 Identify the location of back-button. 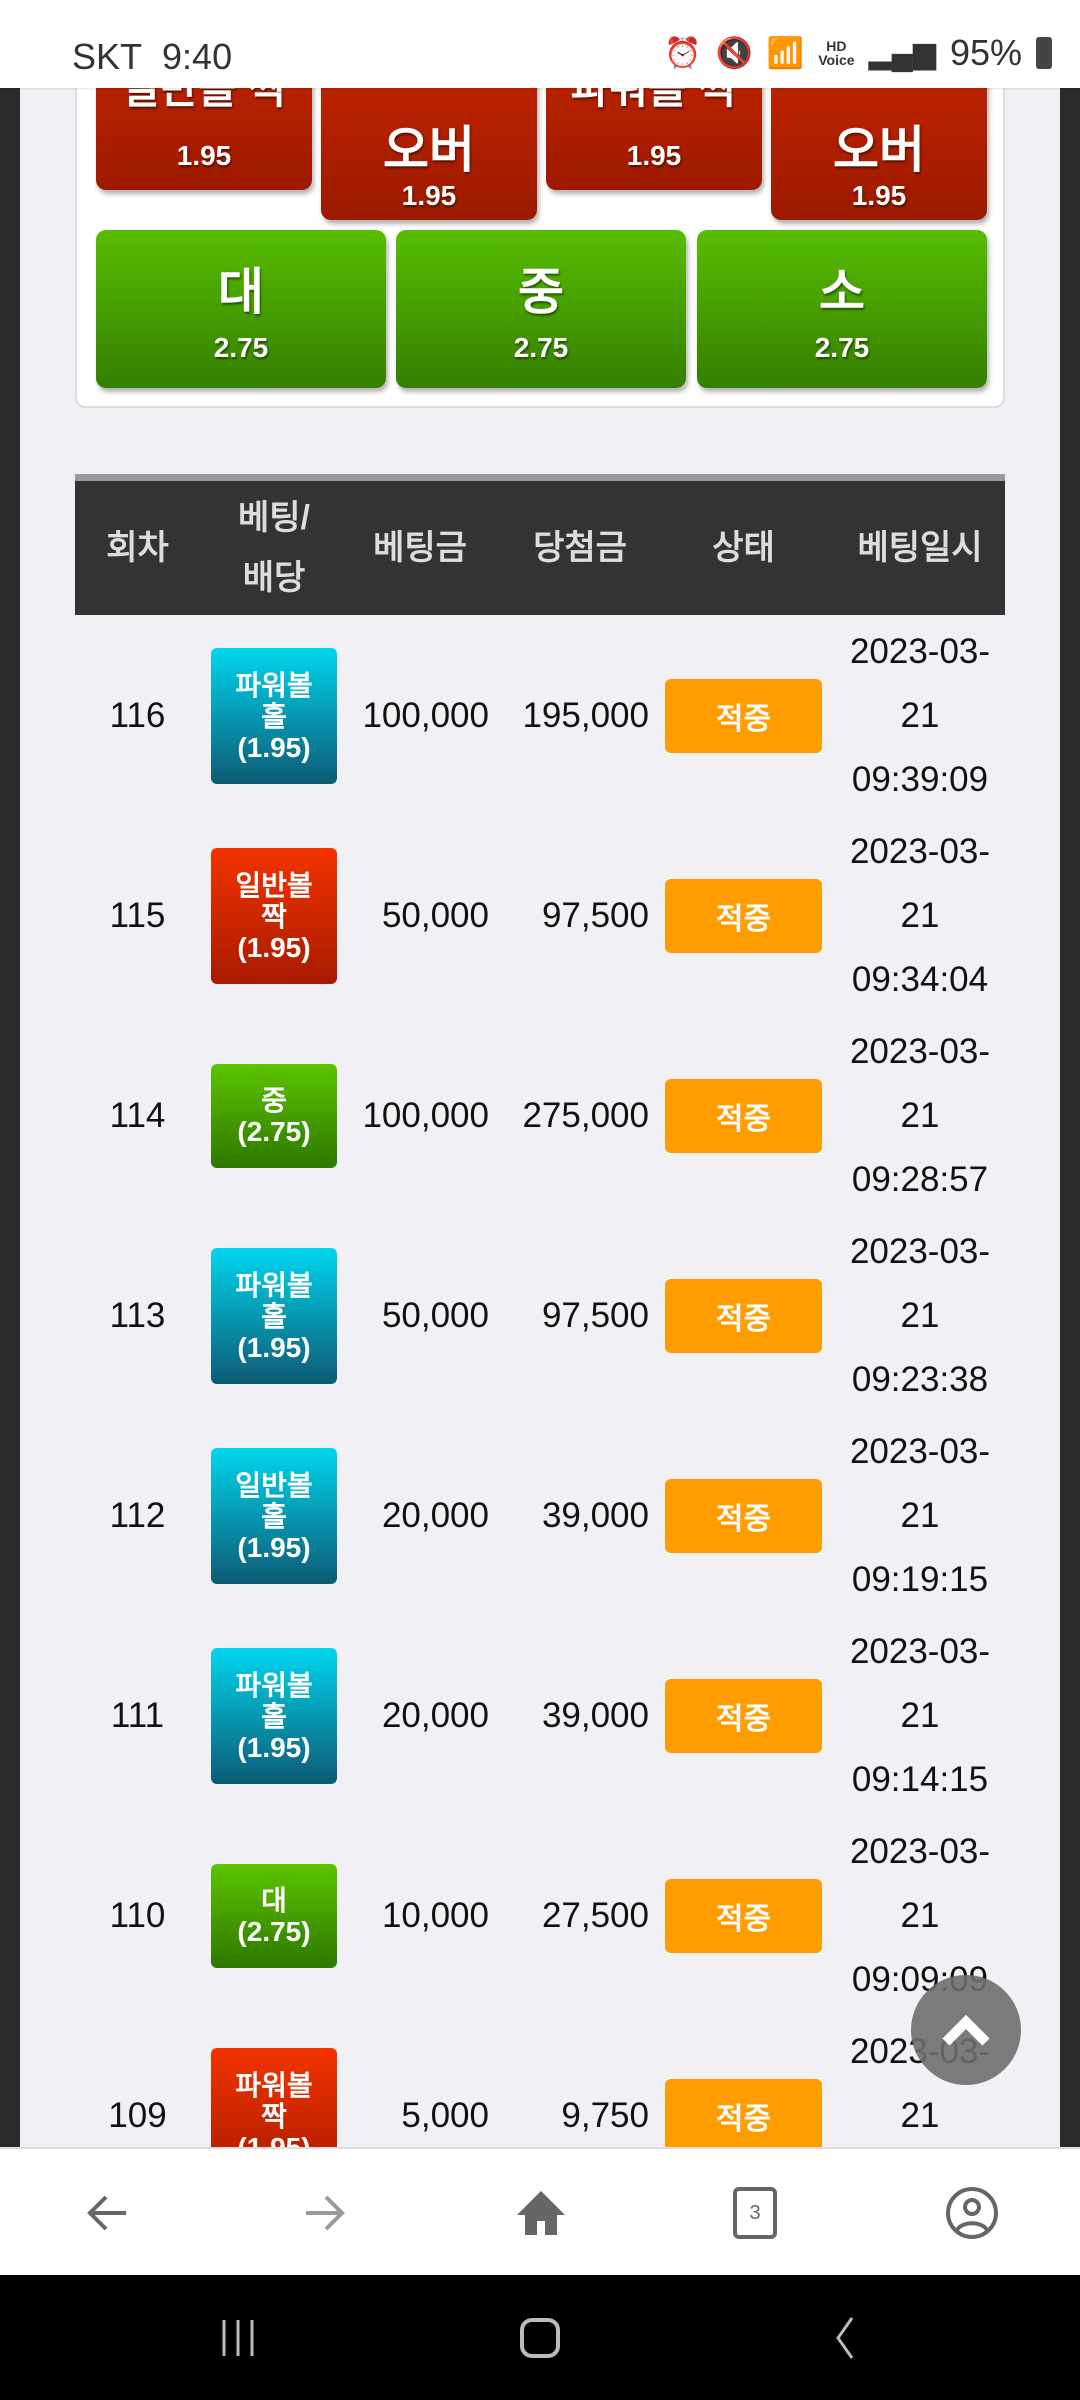
(108, 2213).